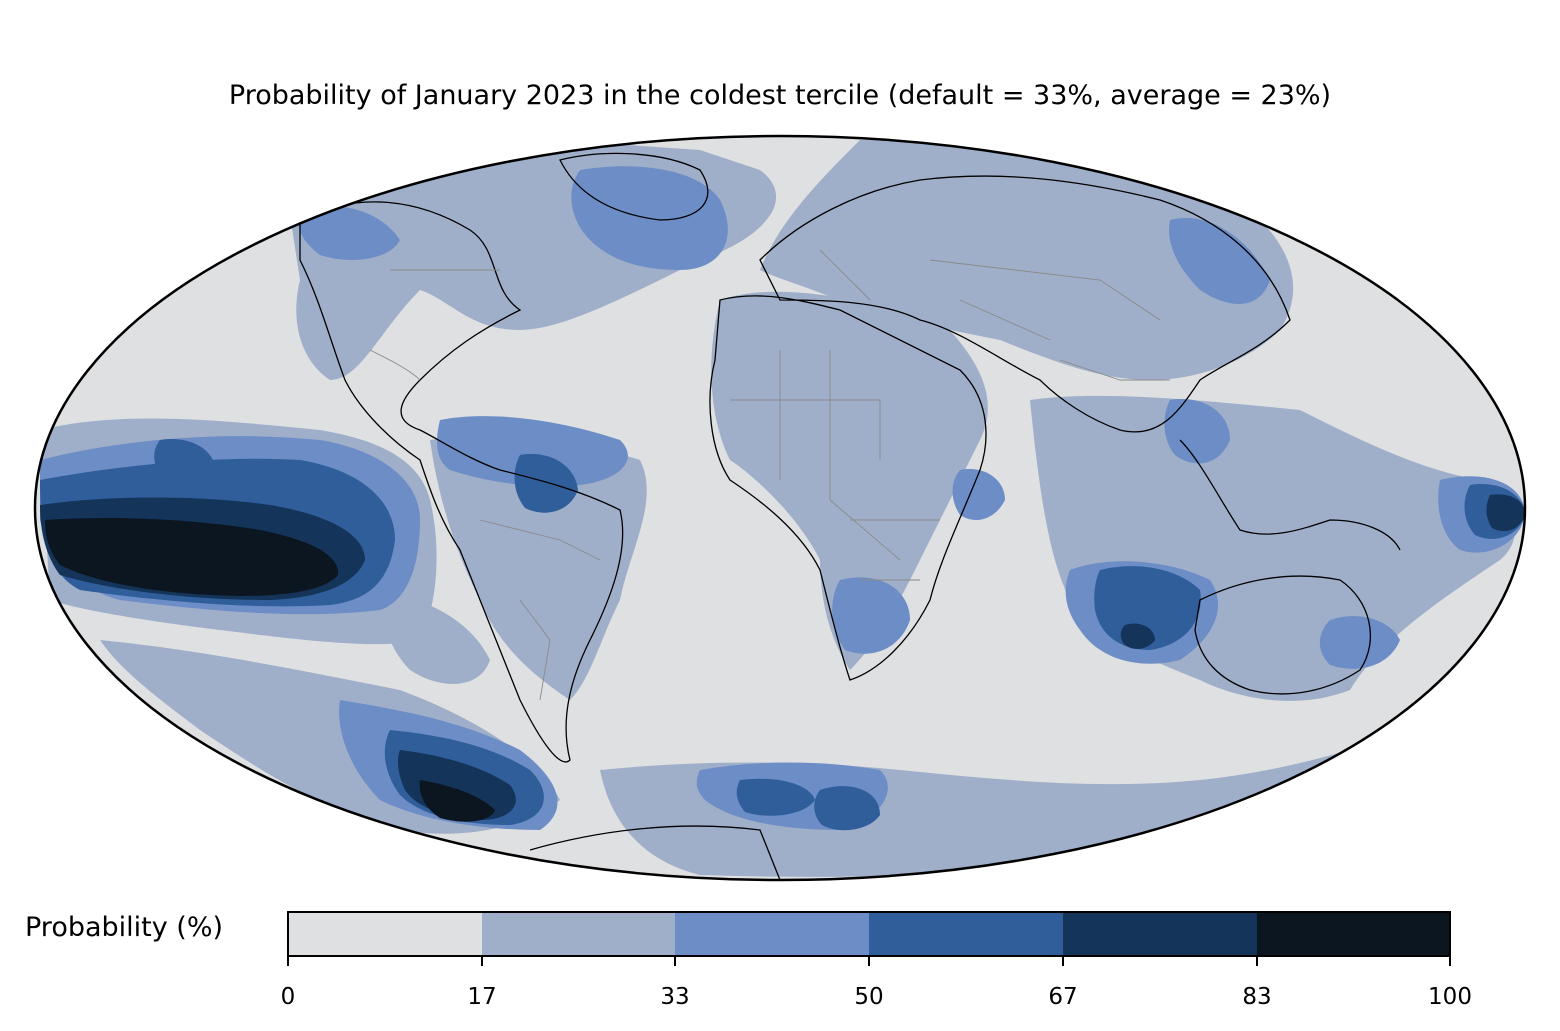 The height and width of the screenshot is (1031, 1560). What do you see at coordinates (869, 997) in the screenshot?
I see `colorbar-tick-label: 50` at bounding box center [869, 997].